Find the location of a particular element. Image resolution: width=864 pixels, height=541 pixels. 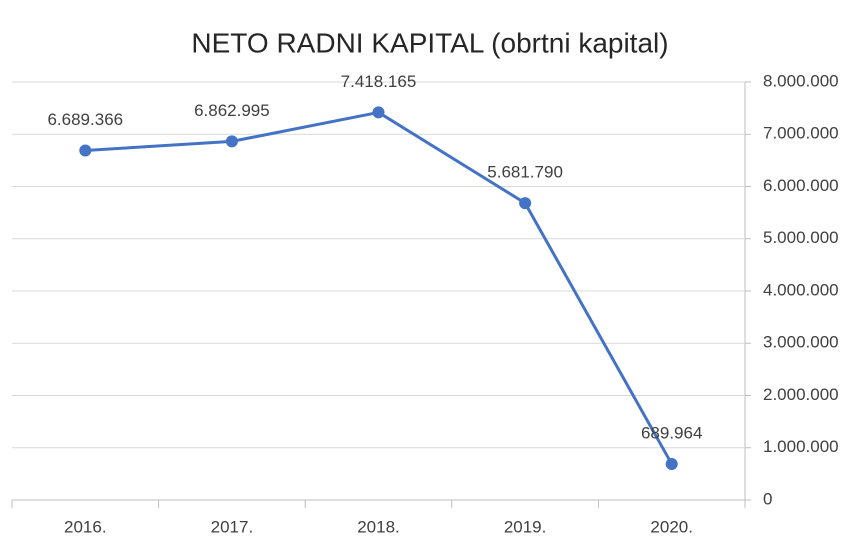

y-tick-label: 3.000.000 is located at coordinates (801, 342).